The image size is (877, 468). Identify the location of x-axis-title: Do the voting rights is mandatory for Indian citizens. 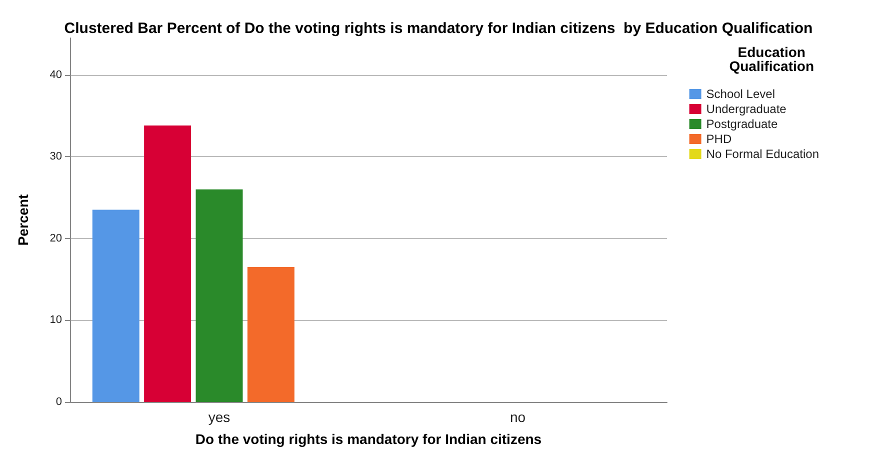
(368, 439).